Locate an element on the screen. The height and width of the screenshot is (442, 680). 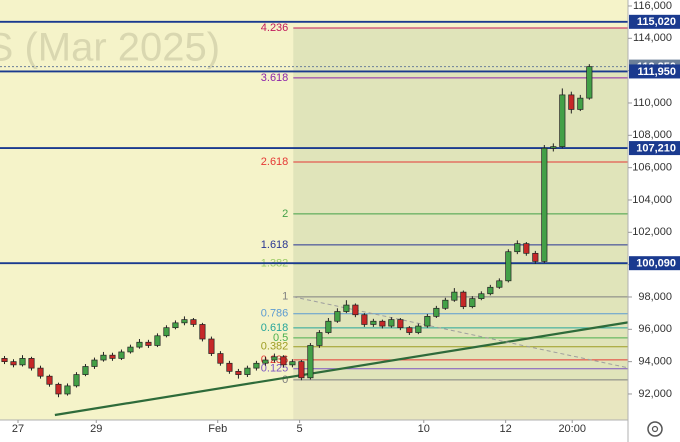
fib-label: 3.618 is located at coordinates (275, 78).